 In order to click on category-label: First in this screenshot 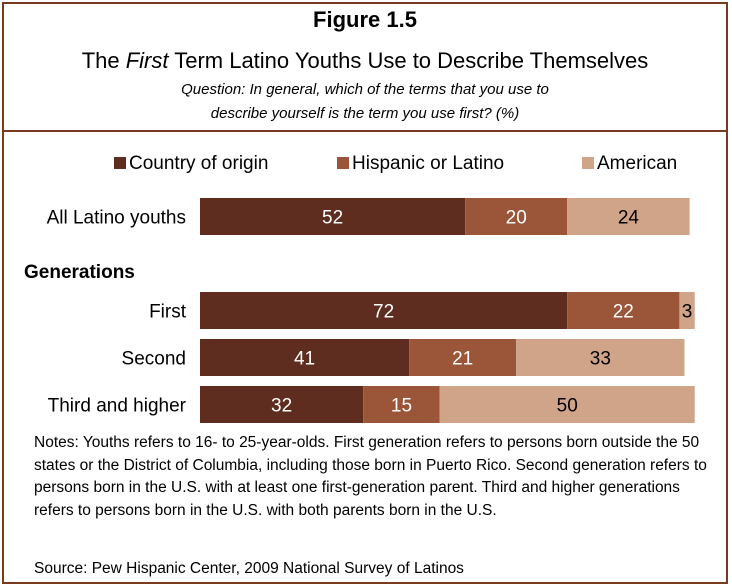, I will do `click(168, 312)`.